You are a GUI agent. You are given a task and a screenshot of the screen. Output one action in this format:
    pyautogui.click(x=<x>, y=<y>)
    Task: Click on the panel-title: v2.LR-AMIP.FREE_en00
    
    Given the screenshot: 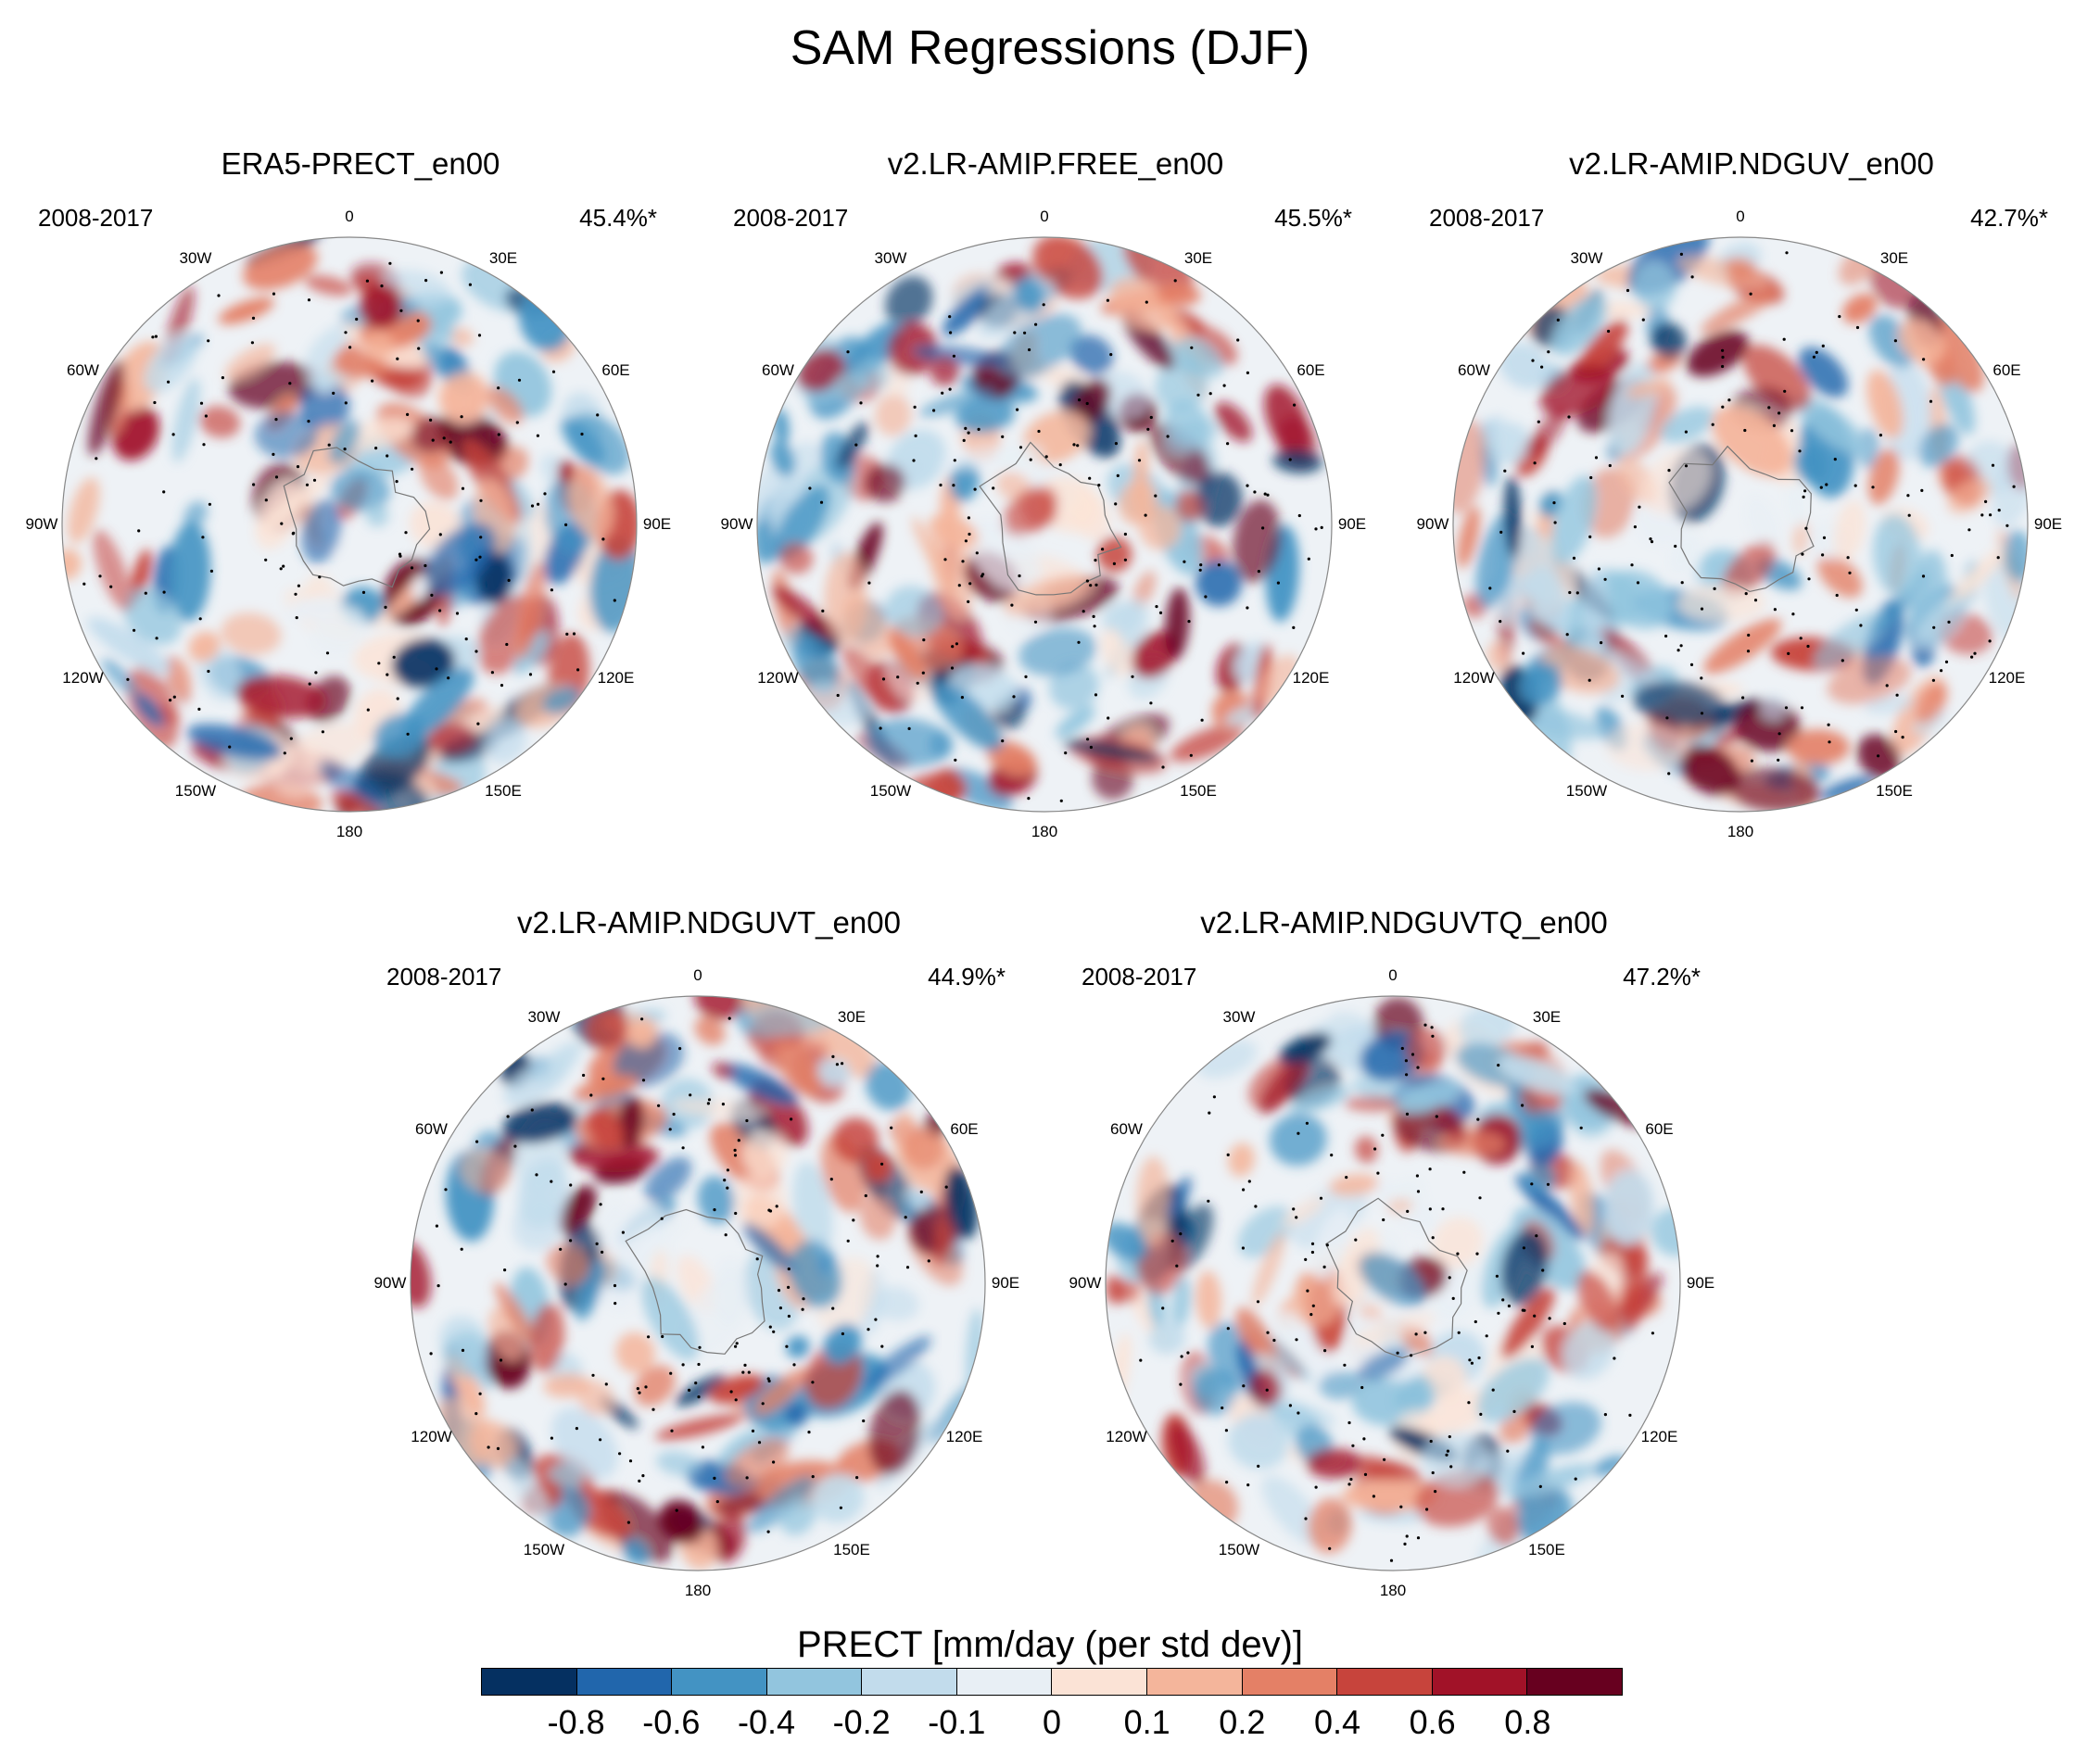 What is the action you would take?
    pyautogui.click(x=1055, y=163)
    